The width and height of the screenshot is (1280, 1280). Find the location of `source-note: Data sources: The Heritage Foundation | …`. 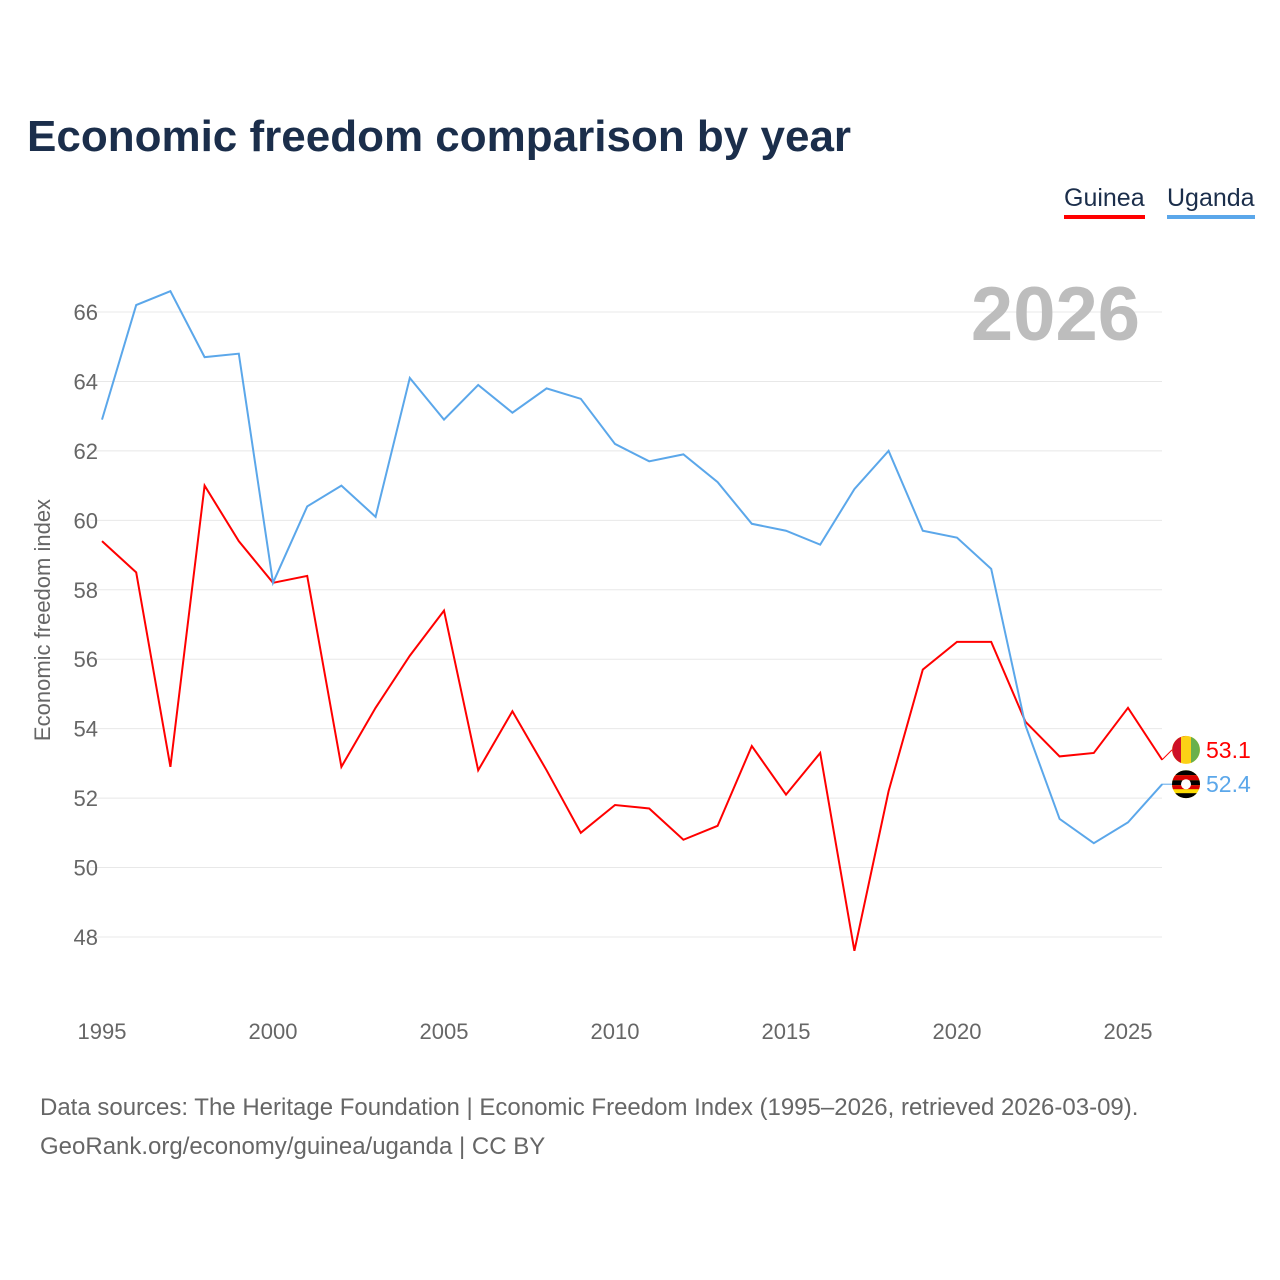

source-note: Data sources: The Heritage Foundation | … is located at coordinates (589, 1127).